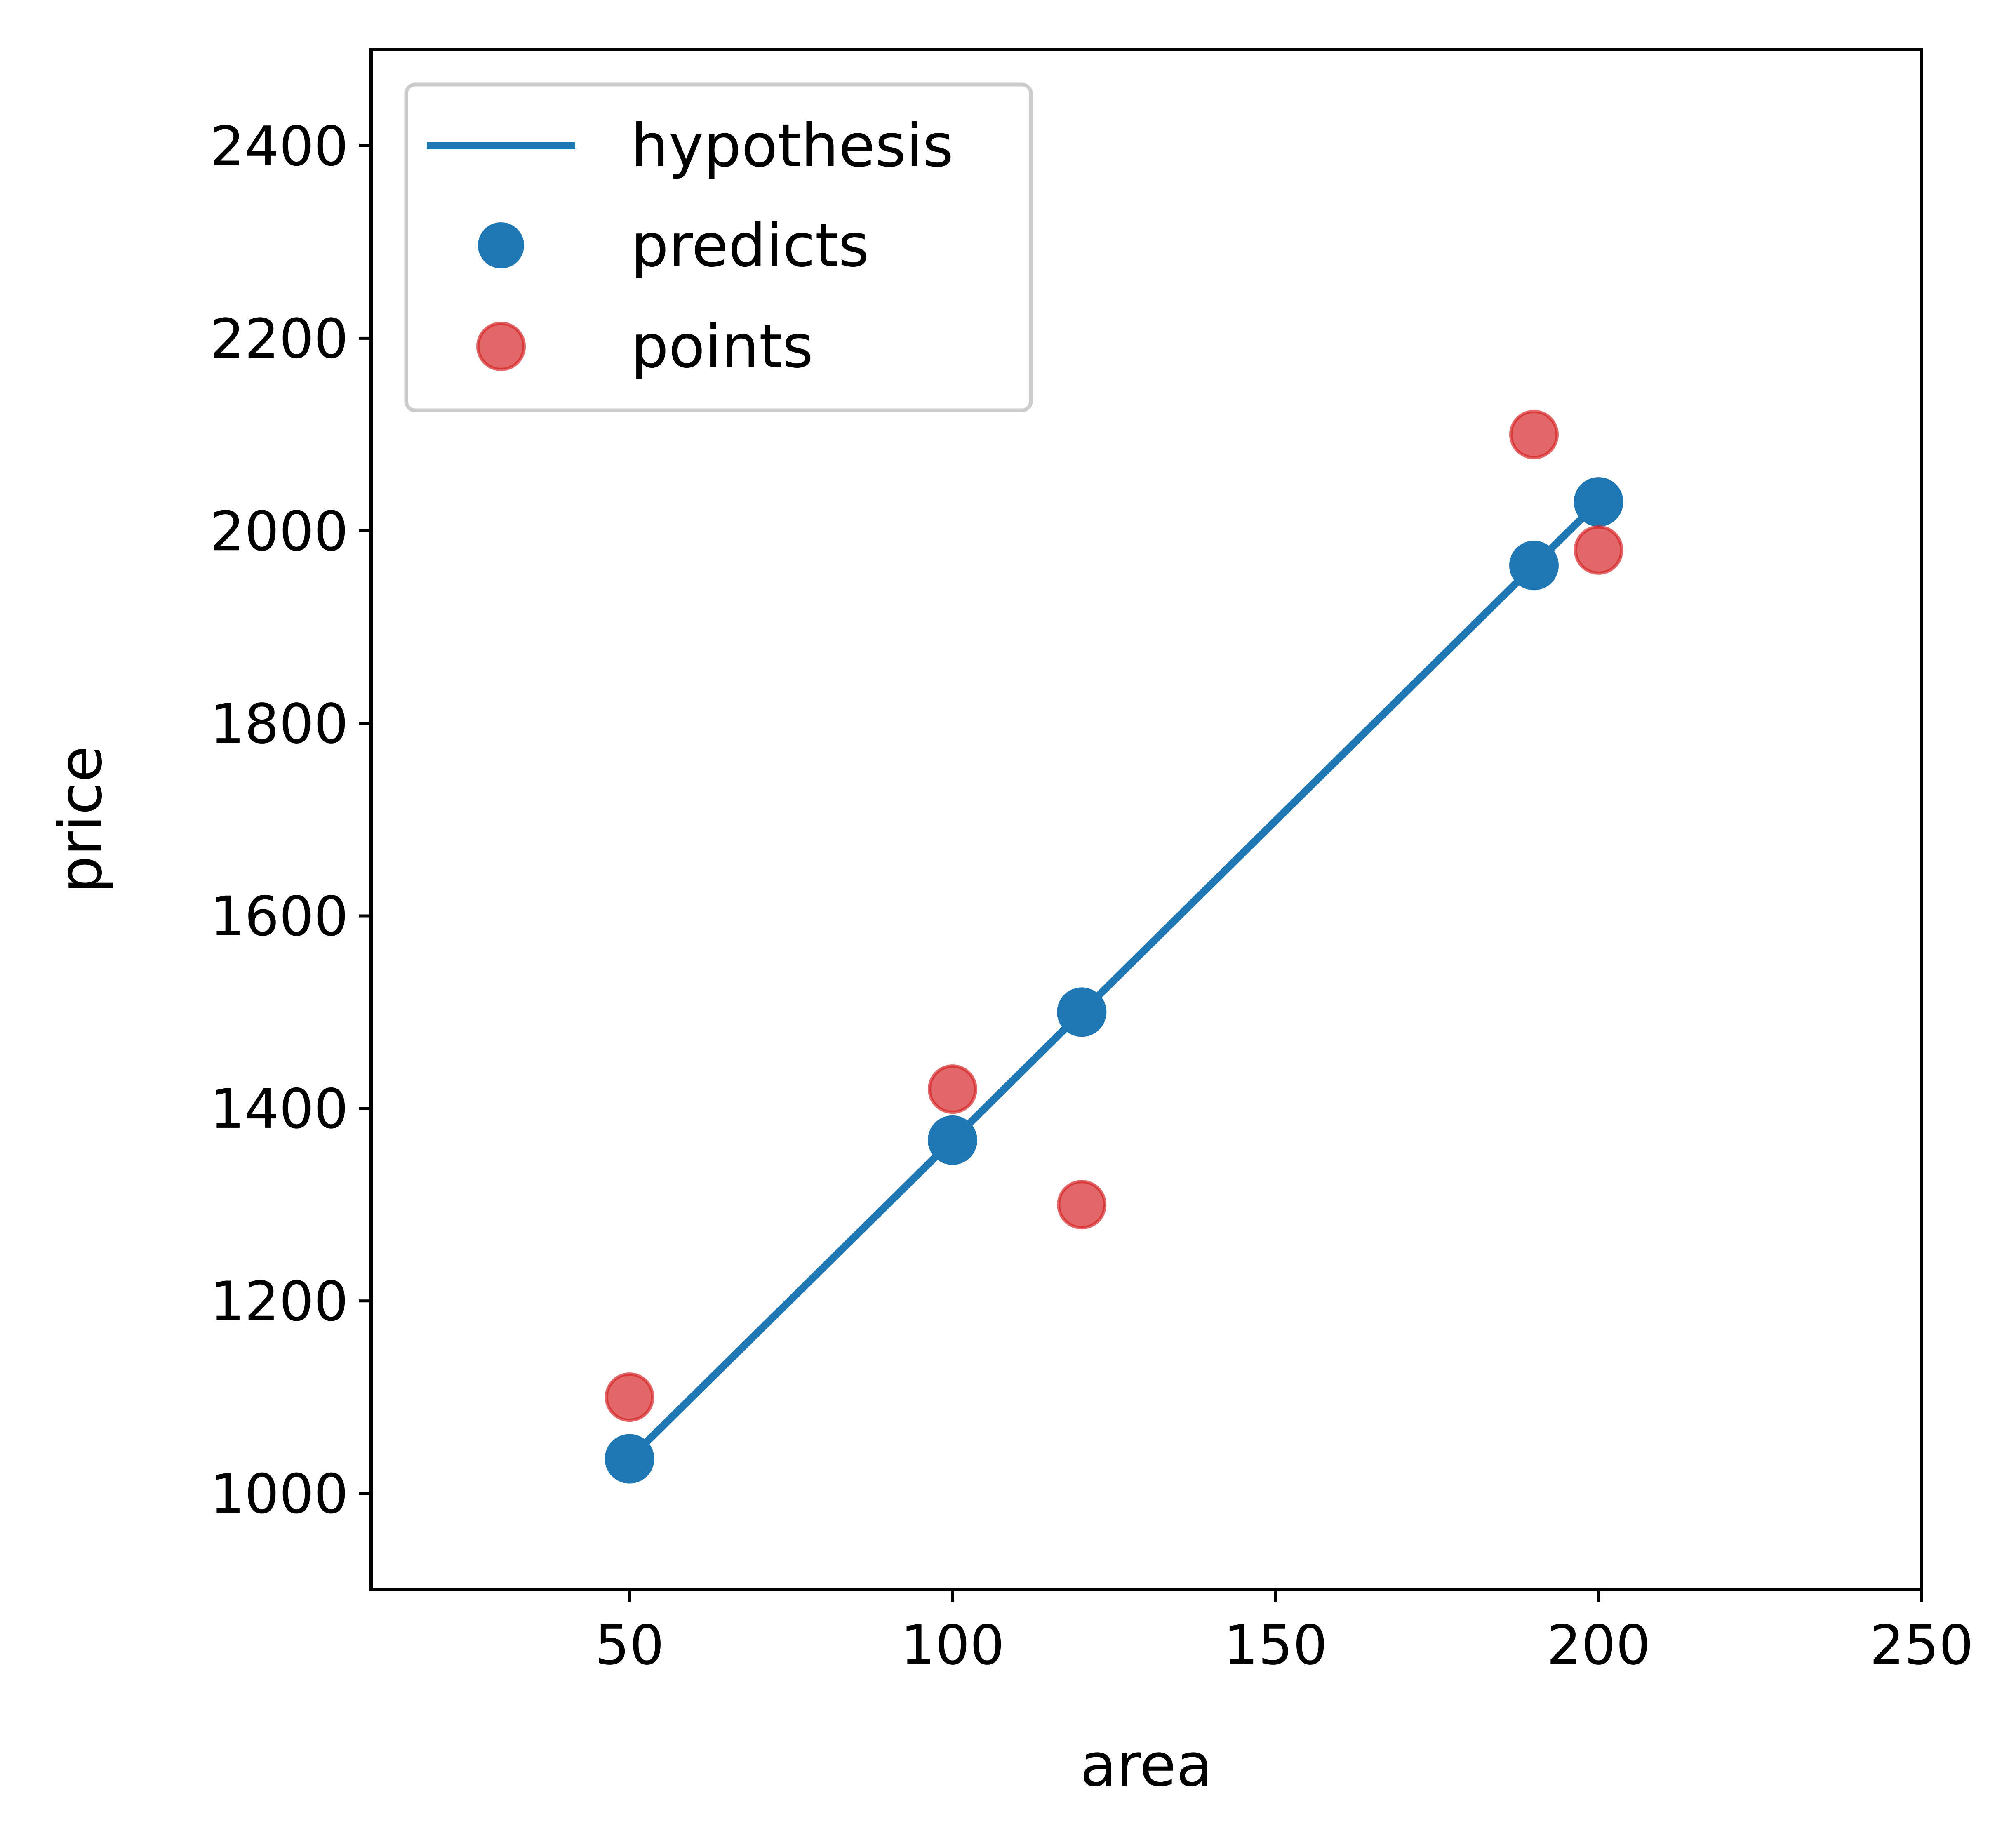 The height and width of the screenshot is (1833, 2016). What do you see at coordinates (279, 1109) in the screenshot?
I see `y-tick-label: 1400` at bounding box center [279, 1109].